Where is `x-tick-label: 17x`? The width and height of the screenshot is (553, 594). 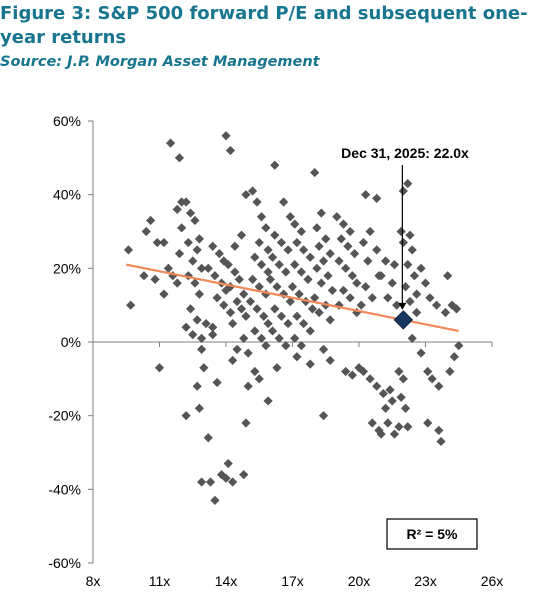
x-tick-label: 17x is located at coordinates (292, 581).